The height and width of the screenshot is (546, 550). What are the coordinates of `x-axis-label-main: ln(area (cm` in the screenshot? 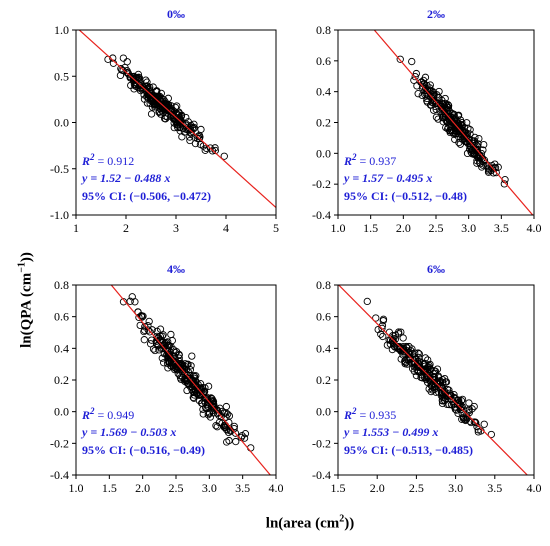 It's located at (302, 523).